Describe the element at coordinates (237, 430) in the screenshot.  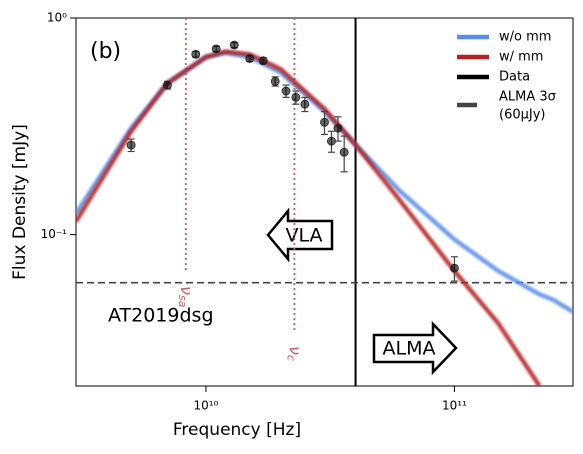
I see `x-axis-label: Frequency [Hz]` at that location.